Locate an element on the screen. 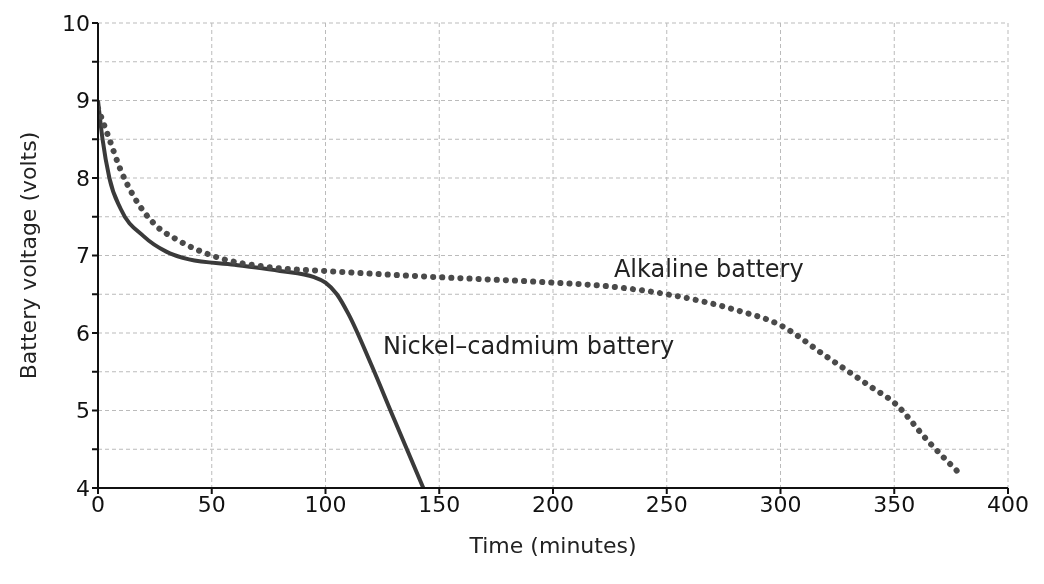 The height and width of the screenshot is (584, 1044). y-tick-label: 8 is located at coordinates (83, 178).